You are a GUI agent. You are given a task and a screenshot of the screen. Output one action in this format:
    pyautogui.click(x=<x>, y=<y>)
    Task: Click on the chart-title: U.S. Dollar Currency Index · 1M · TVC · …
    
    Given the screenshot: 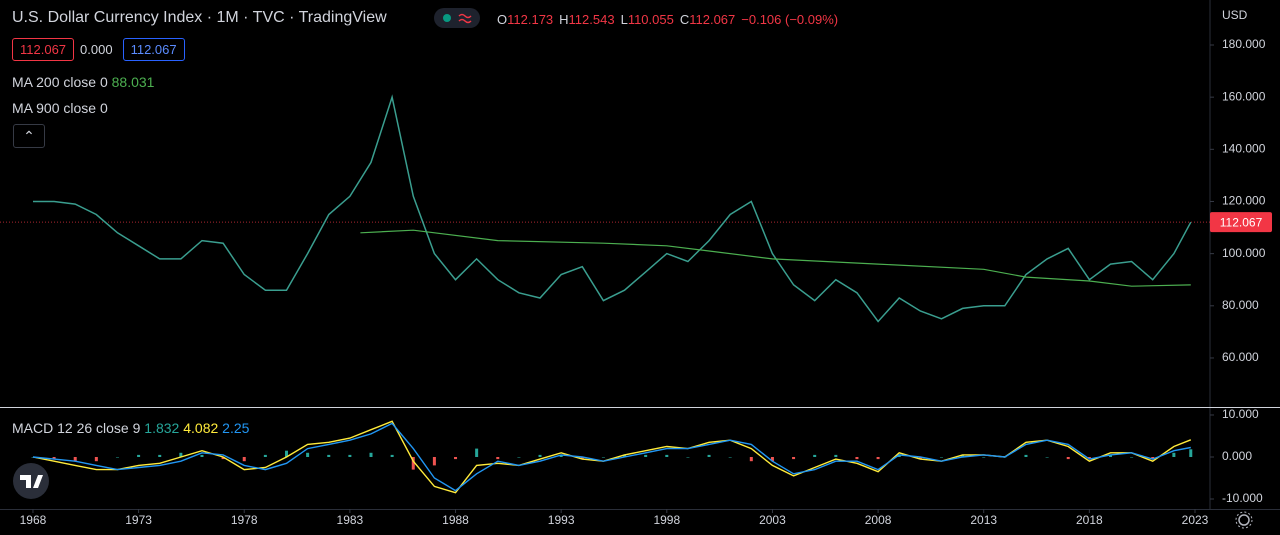 What is the action you would take?
    pyautogui.click(x=199, y=17)
    